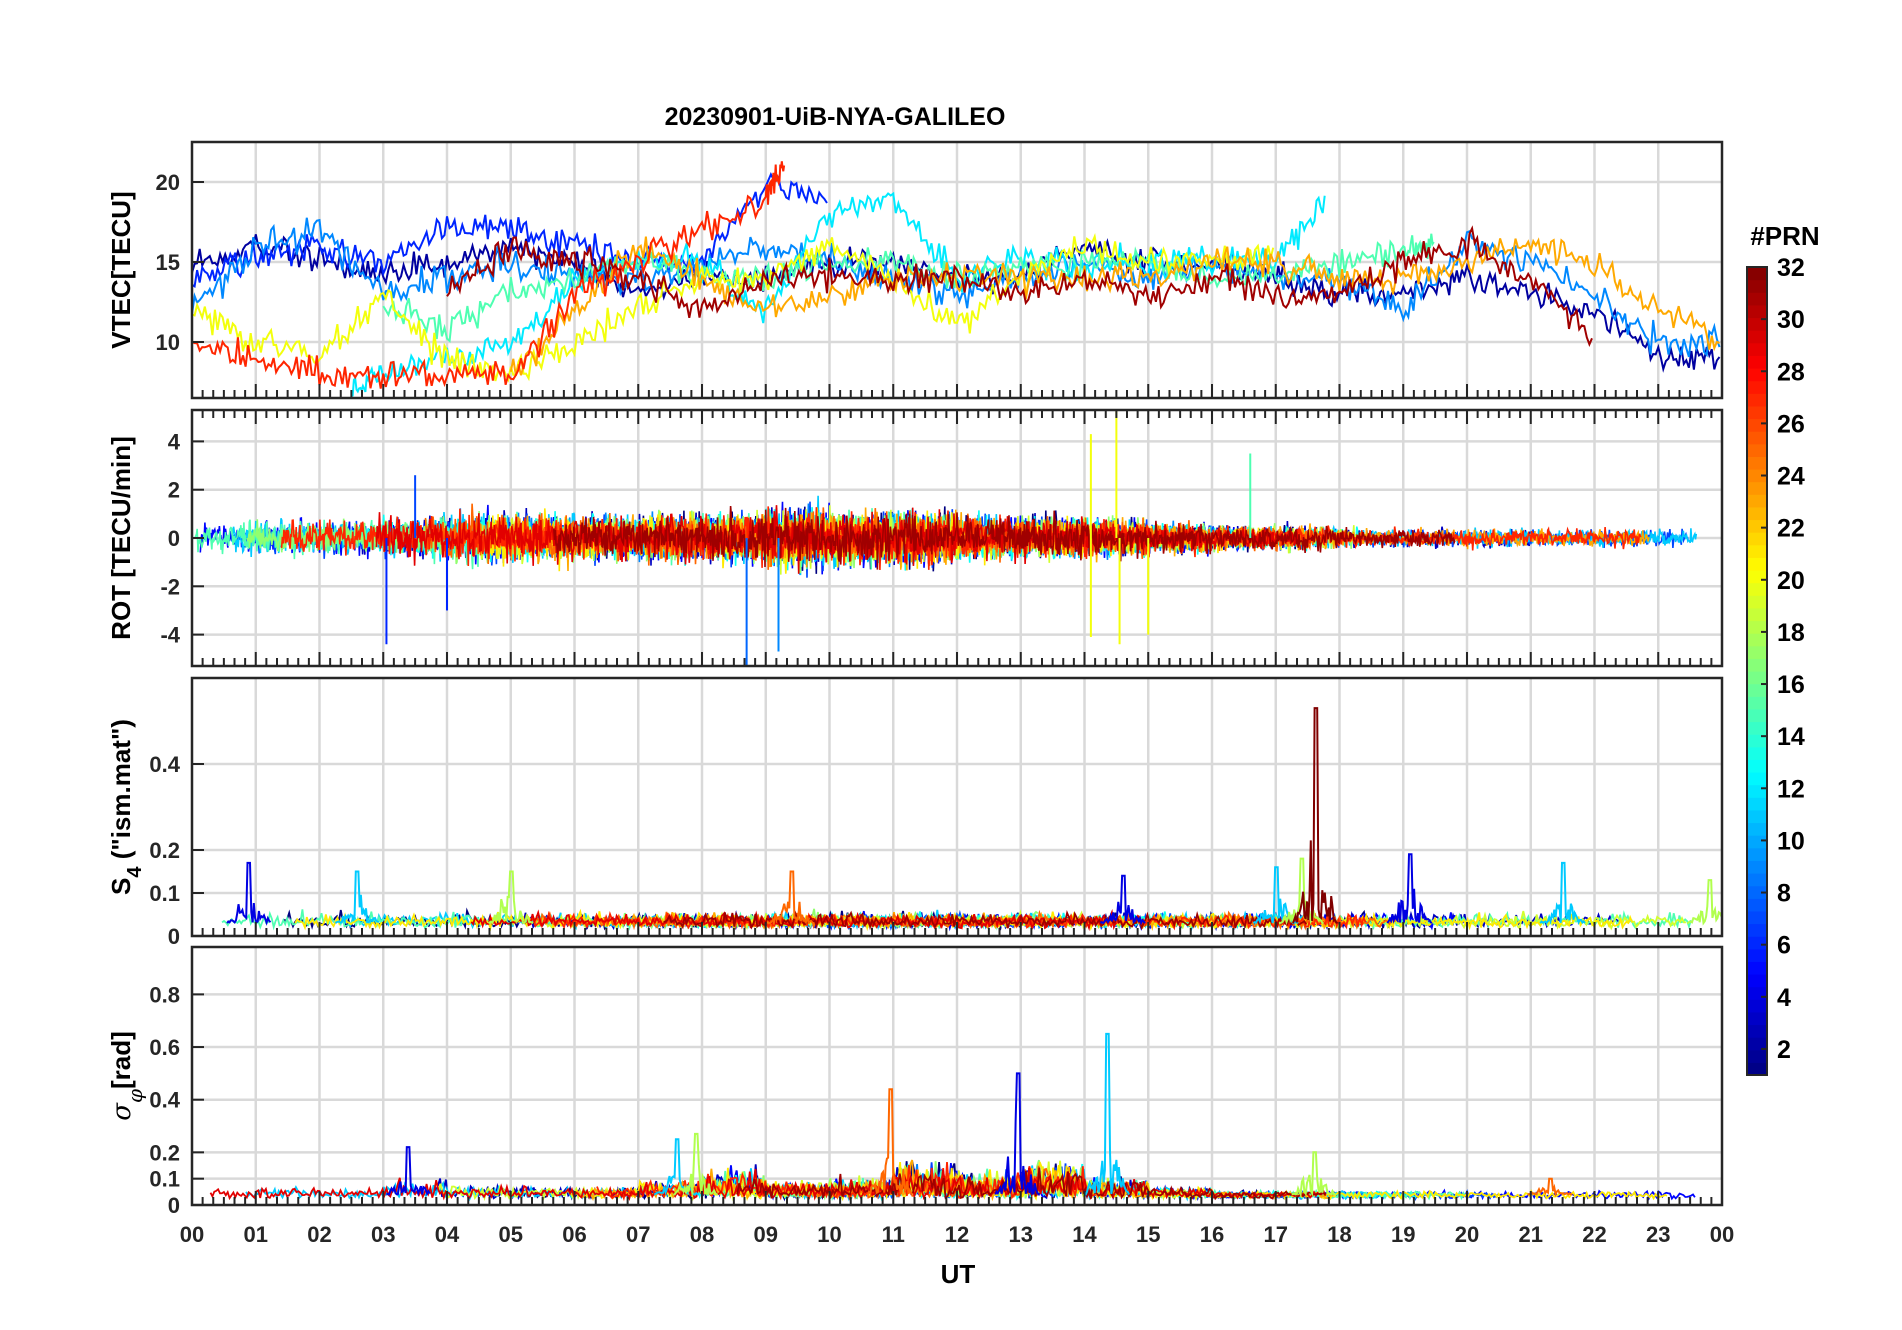  I want to click on x-tick-label: 23, so click(1658, 1234).